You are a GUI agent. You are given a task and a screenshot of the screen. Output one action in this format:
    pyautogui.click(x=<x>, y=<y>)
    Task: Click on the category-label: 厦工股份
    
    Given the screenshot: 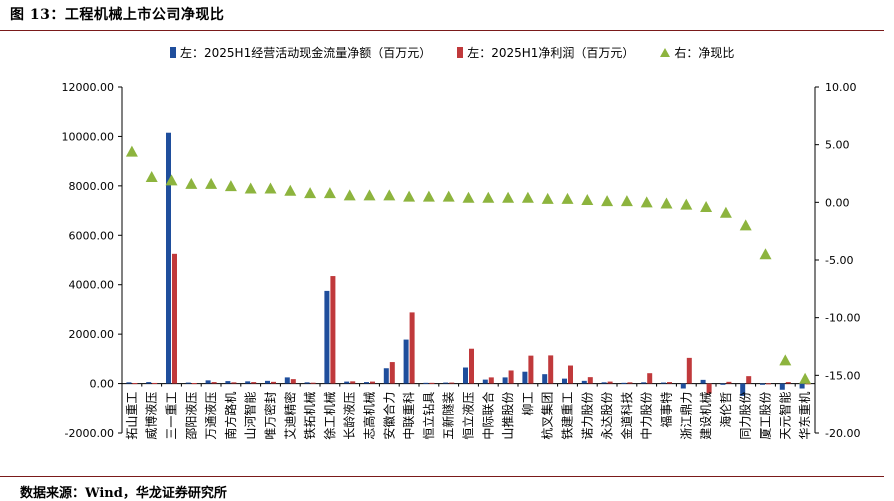 What is the action you would take?
    pyautogui.click(x=766, y=416)
    